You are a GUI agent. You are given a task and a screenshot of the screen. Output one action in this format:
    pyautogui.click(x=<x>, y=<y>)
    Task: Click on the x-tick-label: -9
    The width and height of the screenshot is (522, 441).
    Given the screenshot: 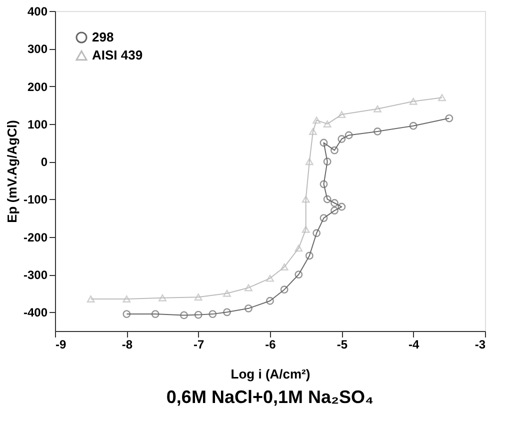 What is the action you would take?
    pyautogui.click(x=61, y=345)
    